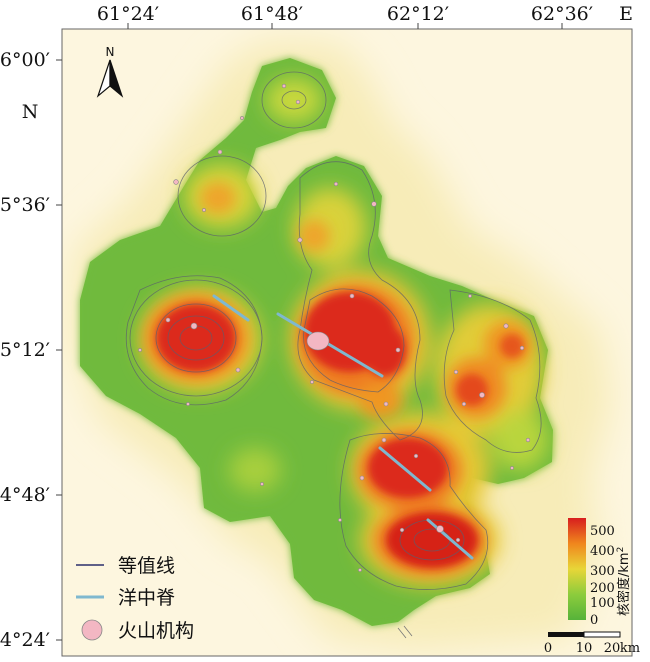 This screenshot has width=650, height=662. What do you see at coordinates (25, 495) in the screenshot?
I see `left-tick-label: 4°48′` at bounding box center [25, 495].